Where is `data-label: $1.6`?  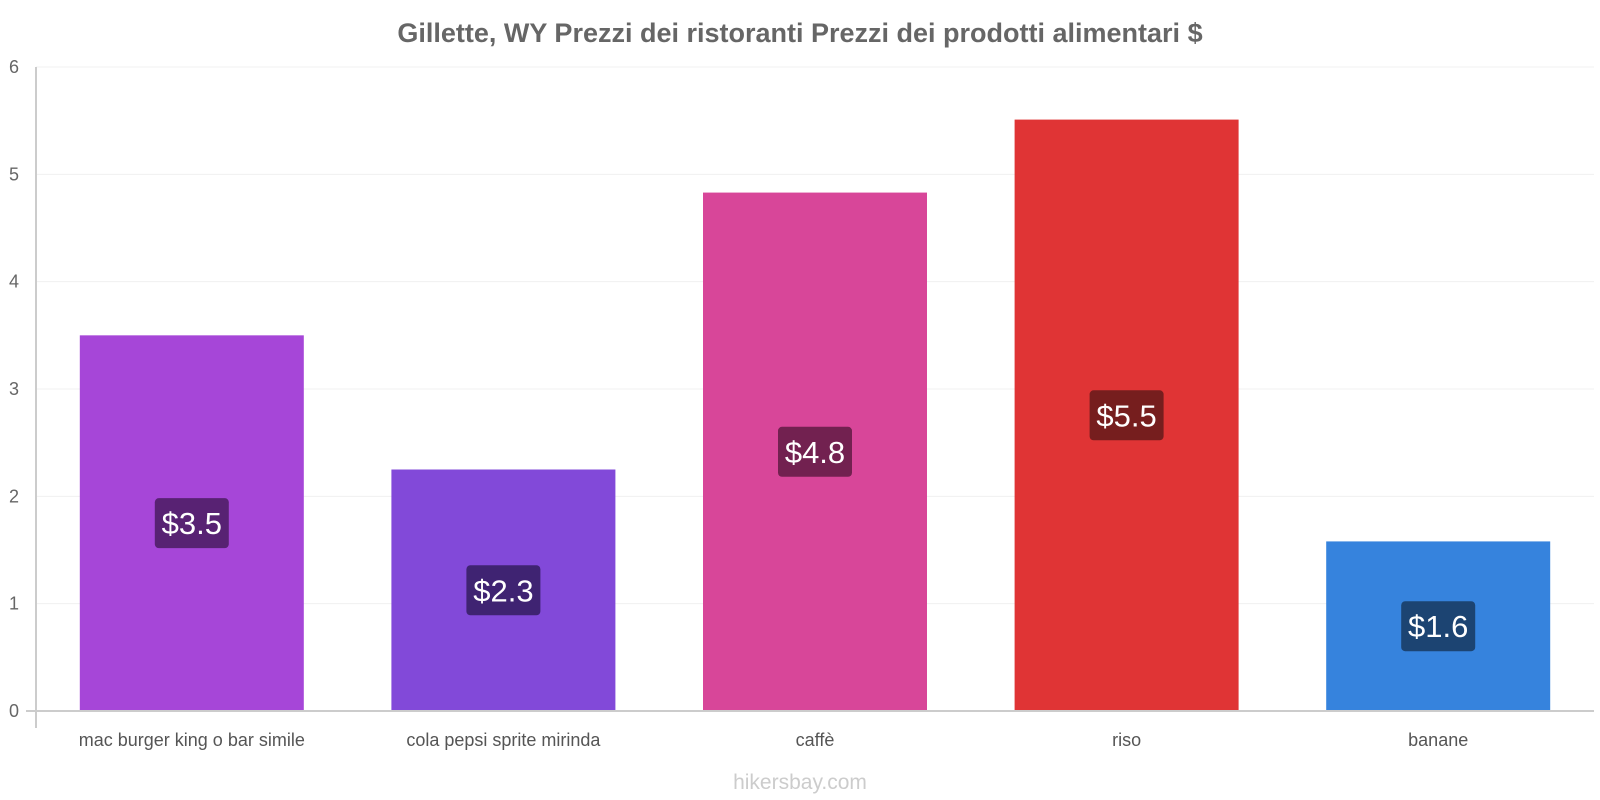
data-label: $1.6 is located at coordinates (1438, 626).